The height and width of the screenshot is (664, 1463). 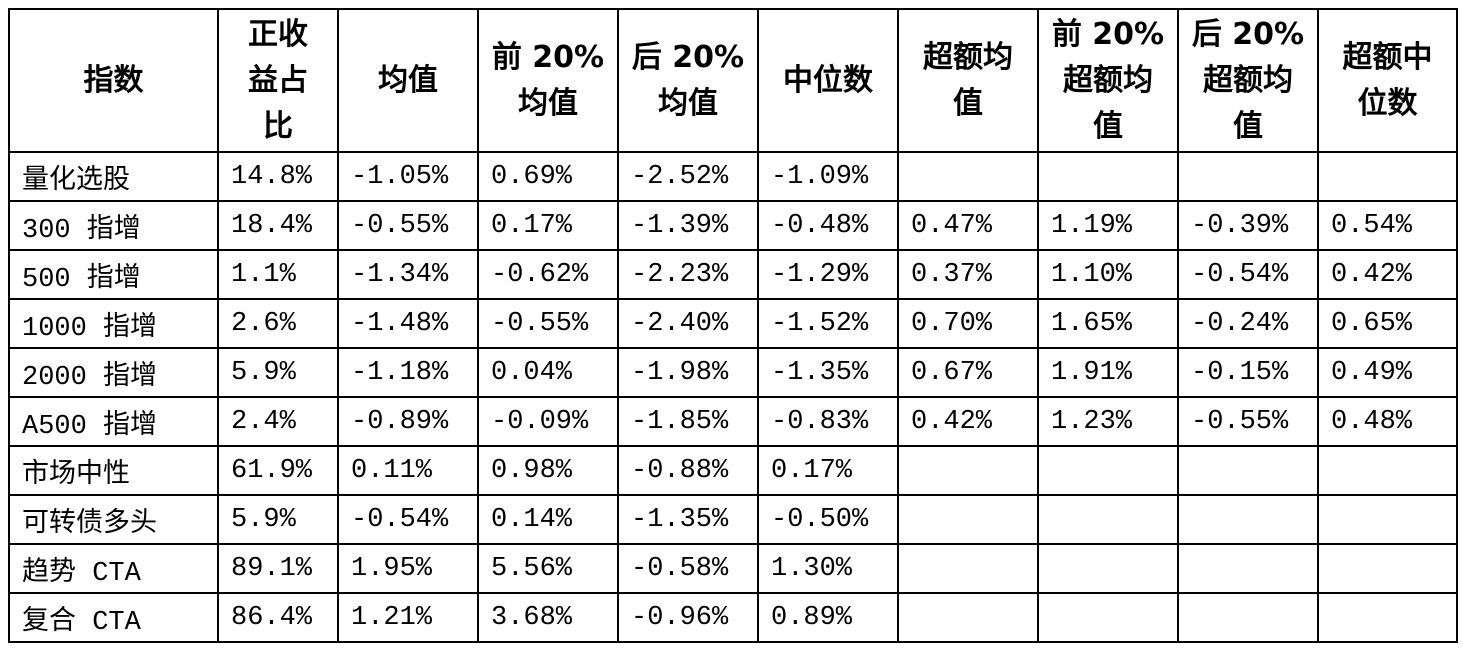 I want to click on header-cell: 前 20% 均值, so click(x=548, y=80).